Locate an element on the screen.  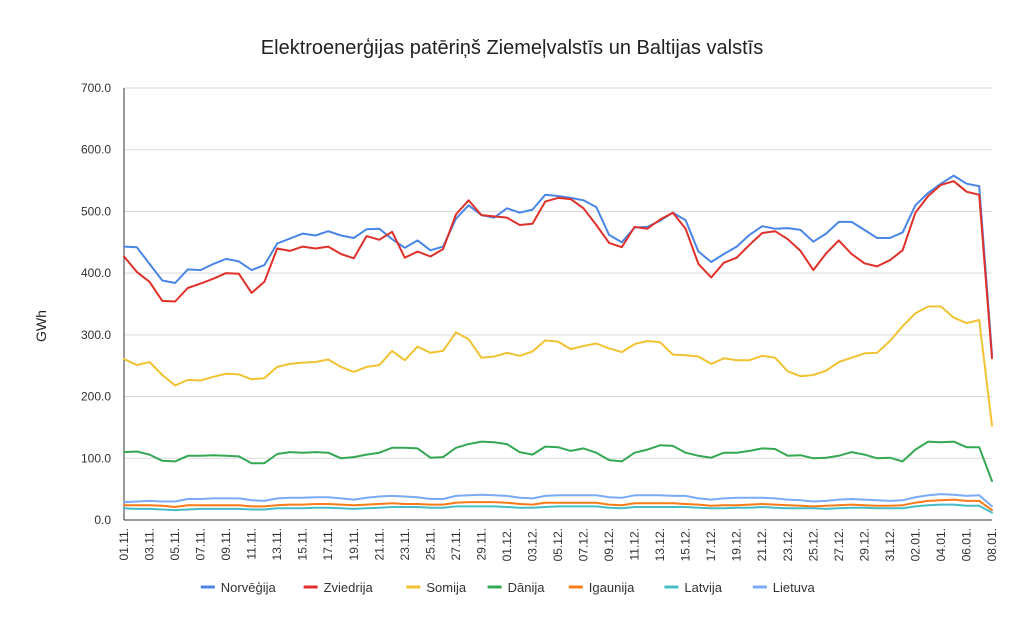
x-tick-label: 15.11. is located at coordinates (303, 544).